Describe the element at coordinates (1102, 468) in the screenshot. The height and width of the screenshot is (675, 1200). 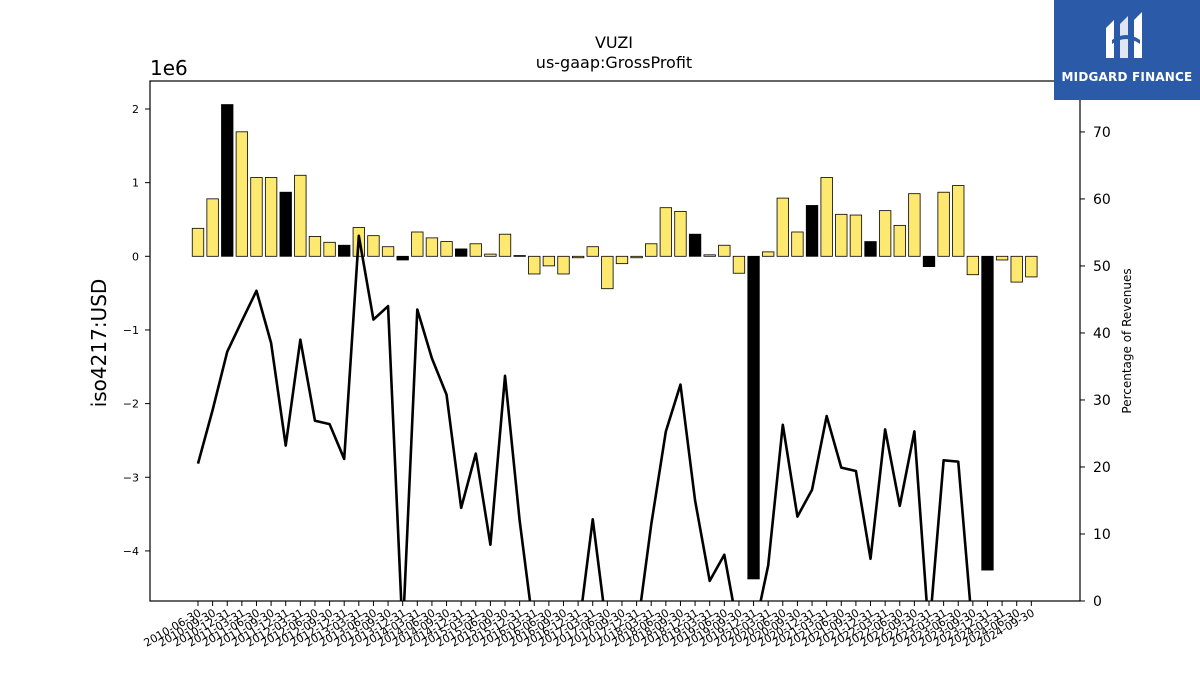
I see `y2-tick-label: 20` at that location.